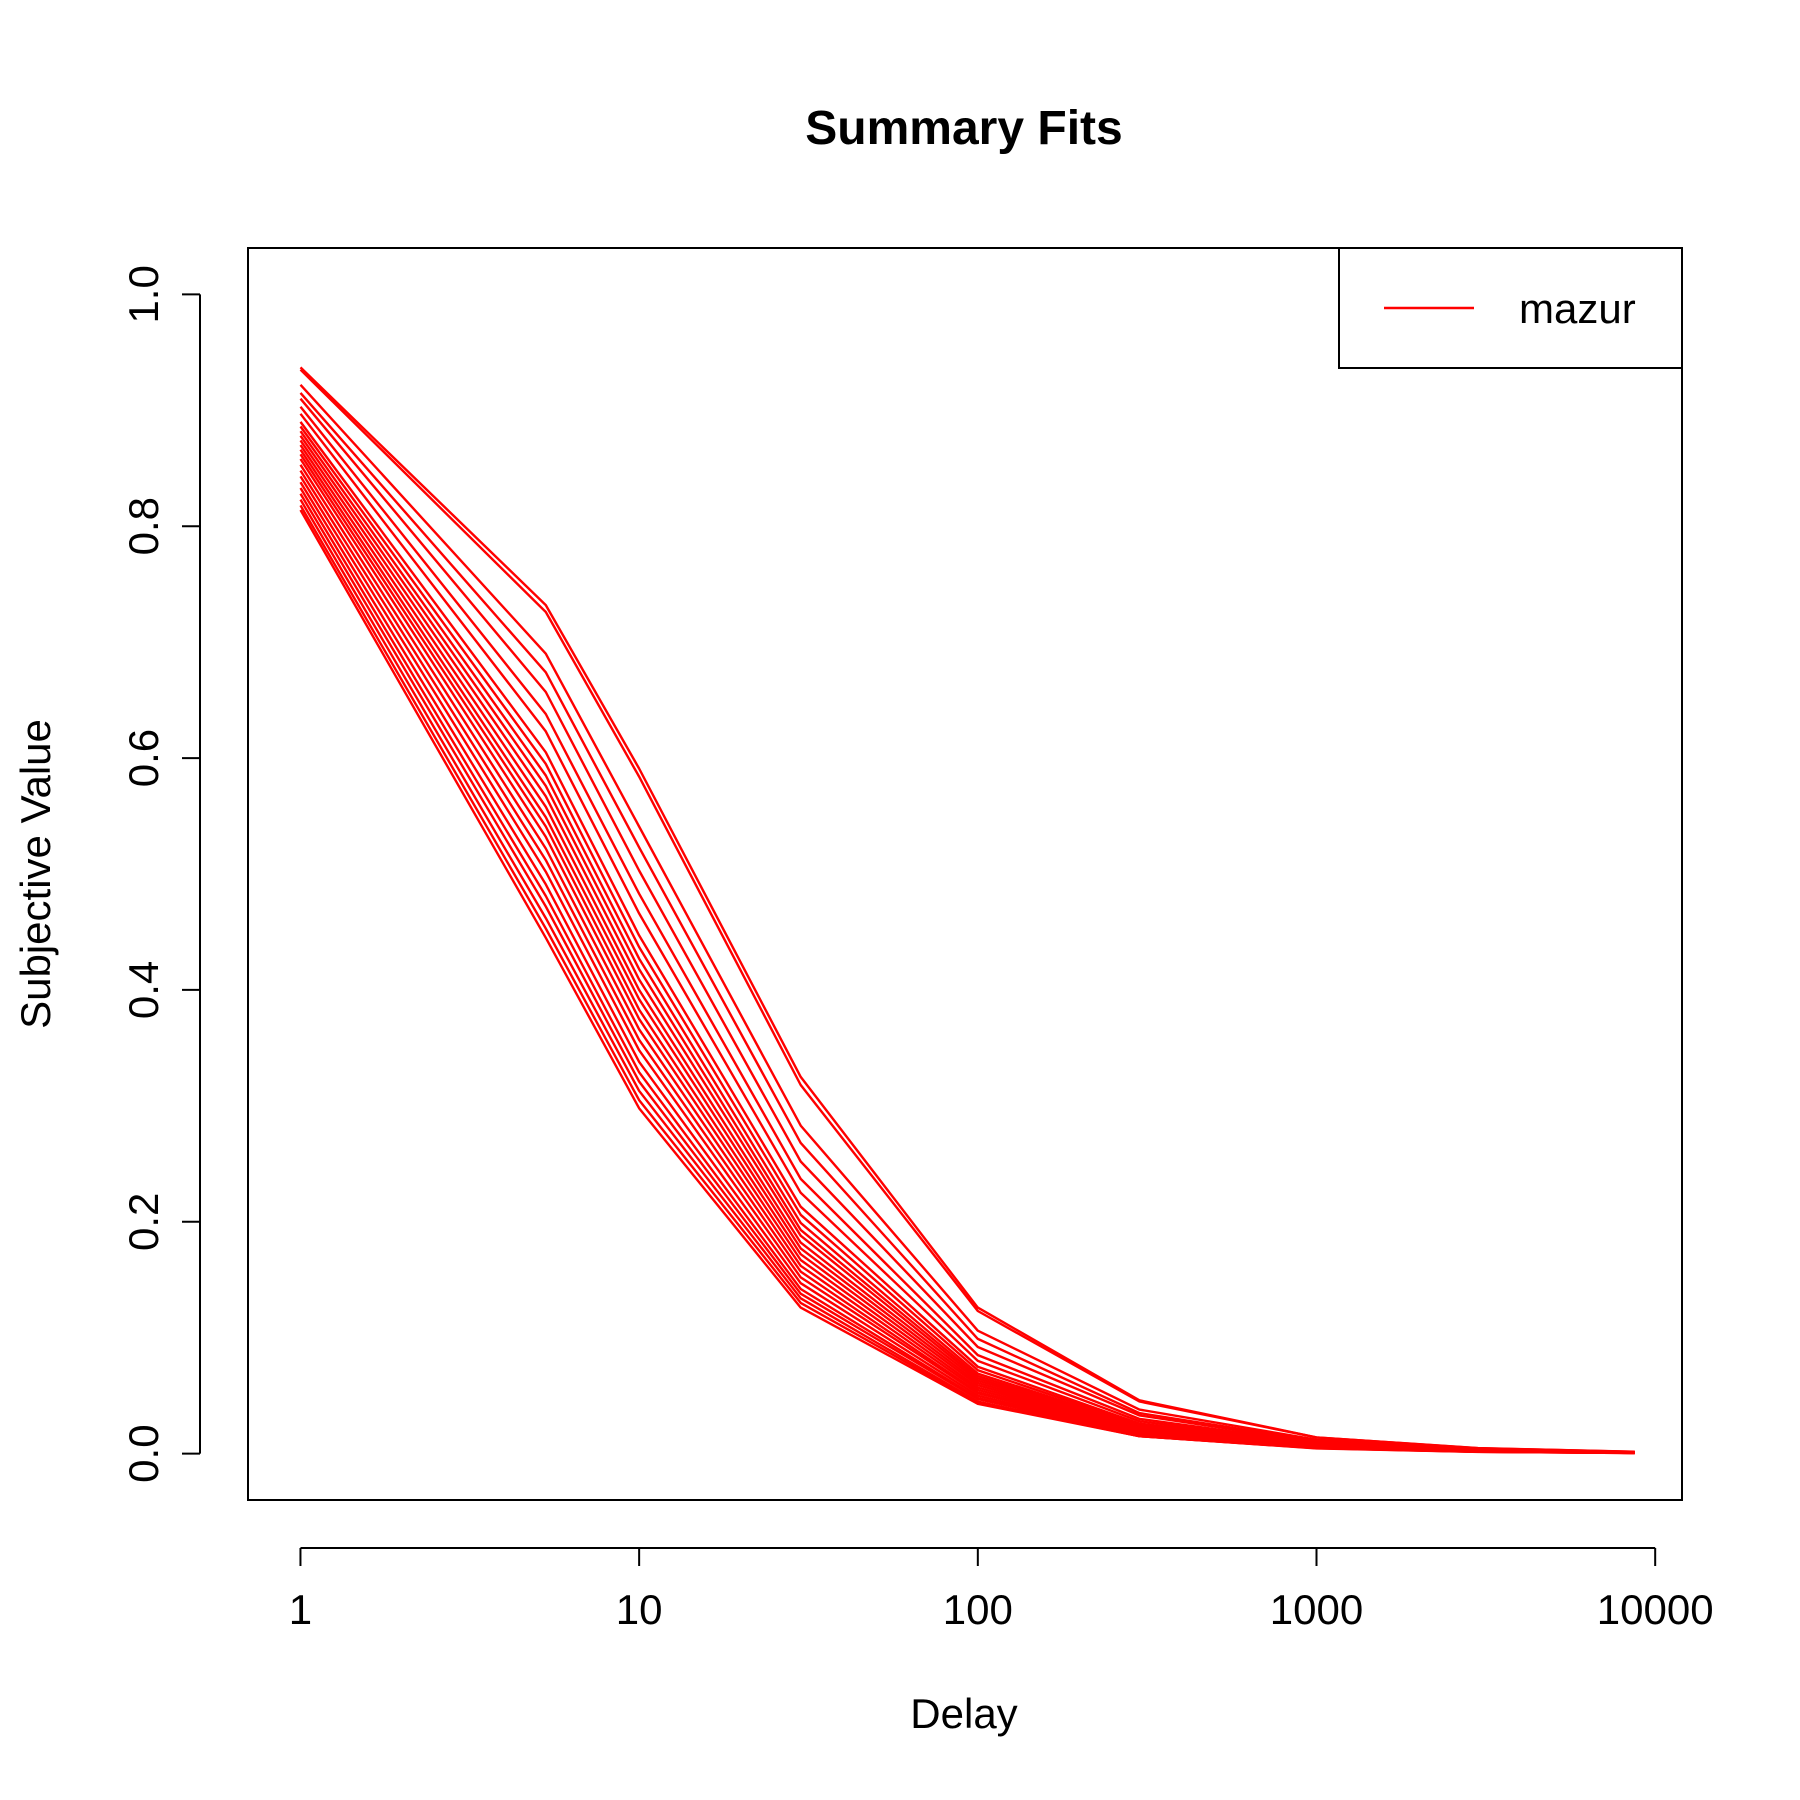 Image resolution: width=1800 pixels, height=1800 pixels. What do you see at coordinates (143, 1222) in the screenshot?
I see `y-tick-label: 0.2` at bounding box center [143, 1222].